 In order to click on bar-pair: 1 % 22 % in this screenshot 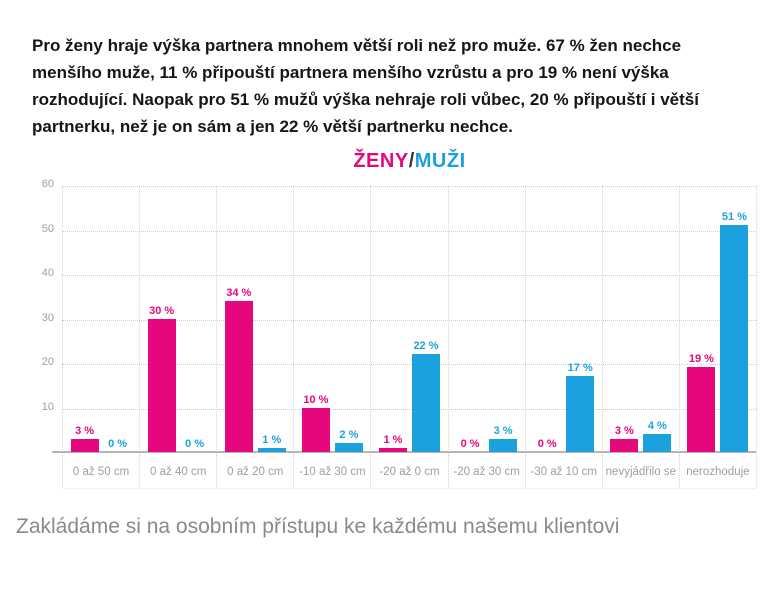, I will do `click(409, 318)`.